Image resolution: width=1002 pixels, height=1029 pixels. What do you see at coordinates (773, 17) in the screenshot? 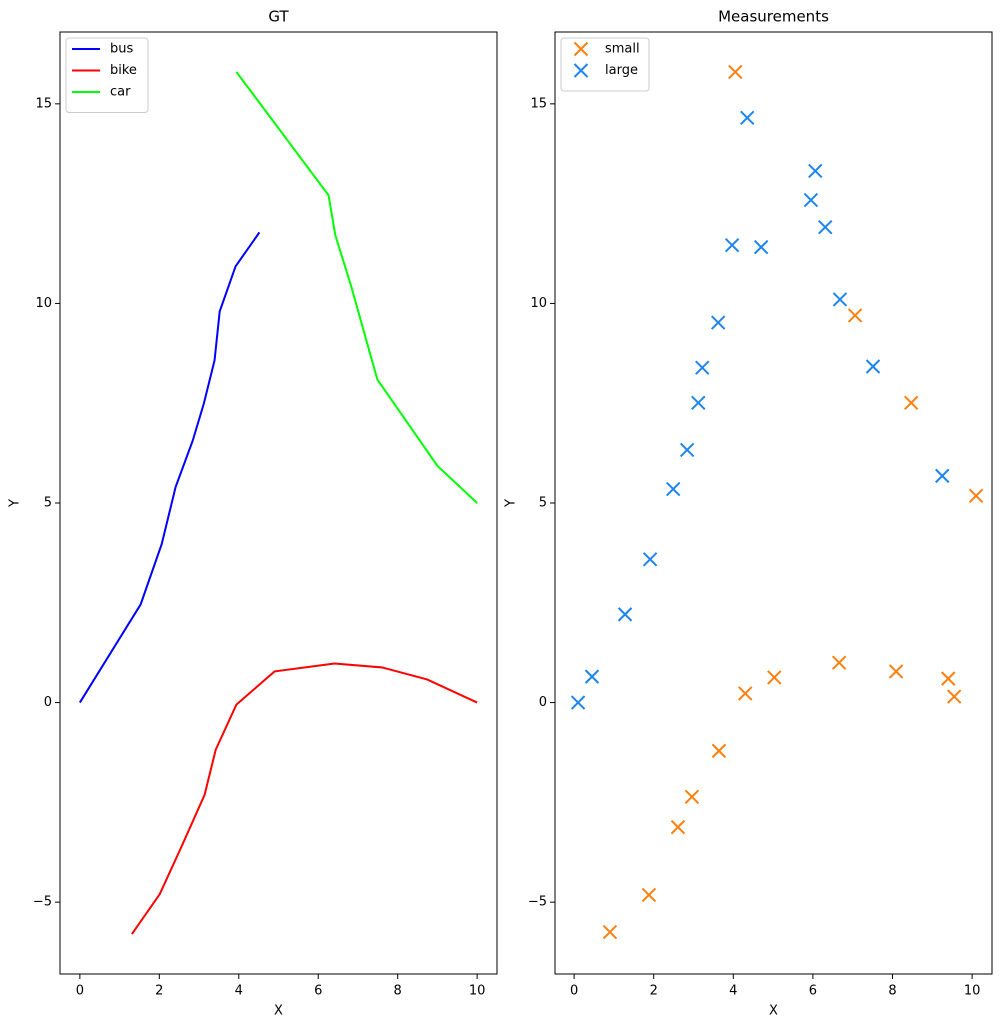
I see `chart-title: Measurements` at bounding box center [773, 17].